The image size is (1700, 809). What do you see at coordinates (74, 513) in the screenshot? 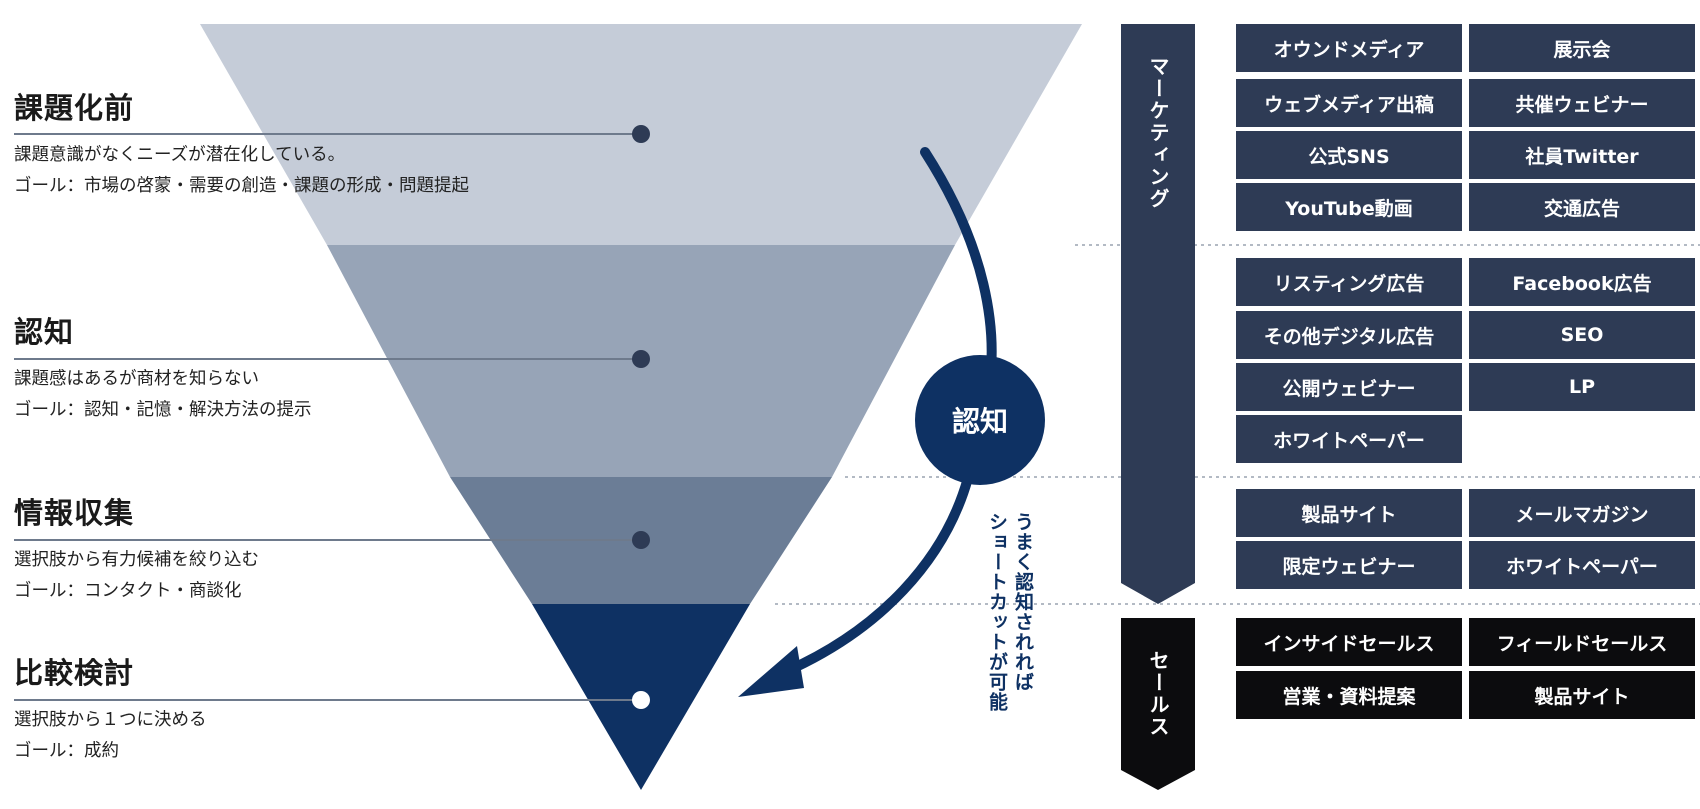
I see `stage-title: 情報収集` at bounding box center [74, 513].